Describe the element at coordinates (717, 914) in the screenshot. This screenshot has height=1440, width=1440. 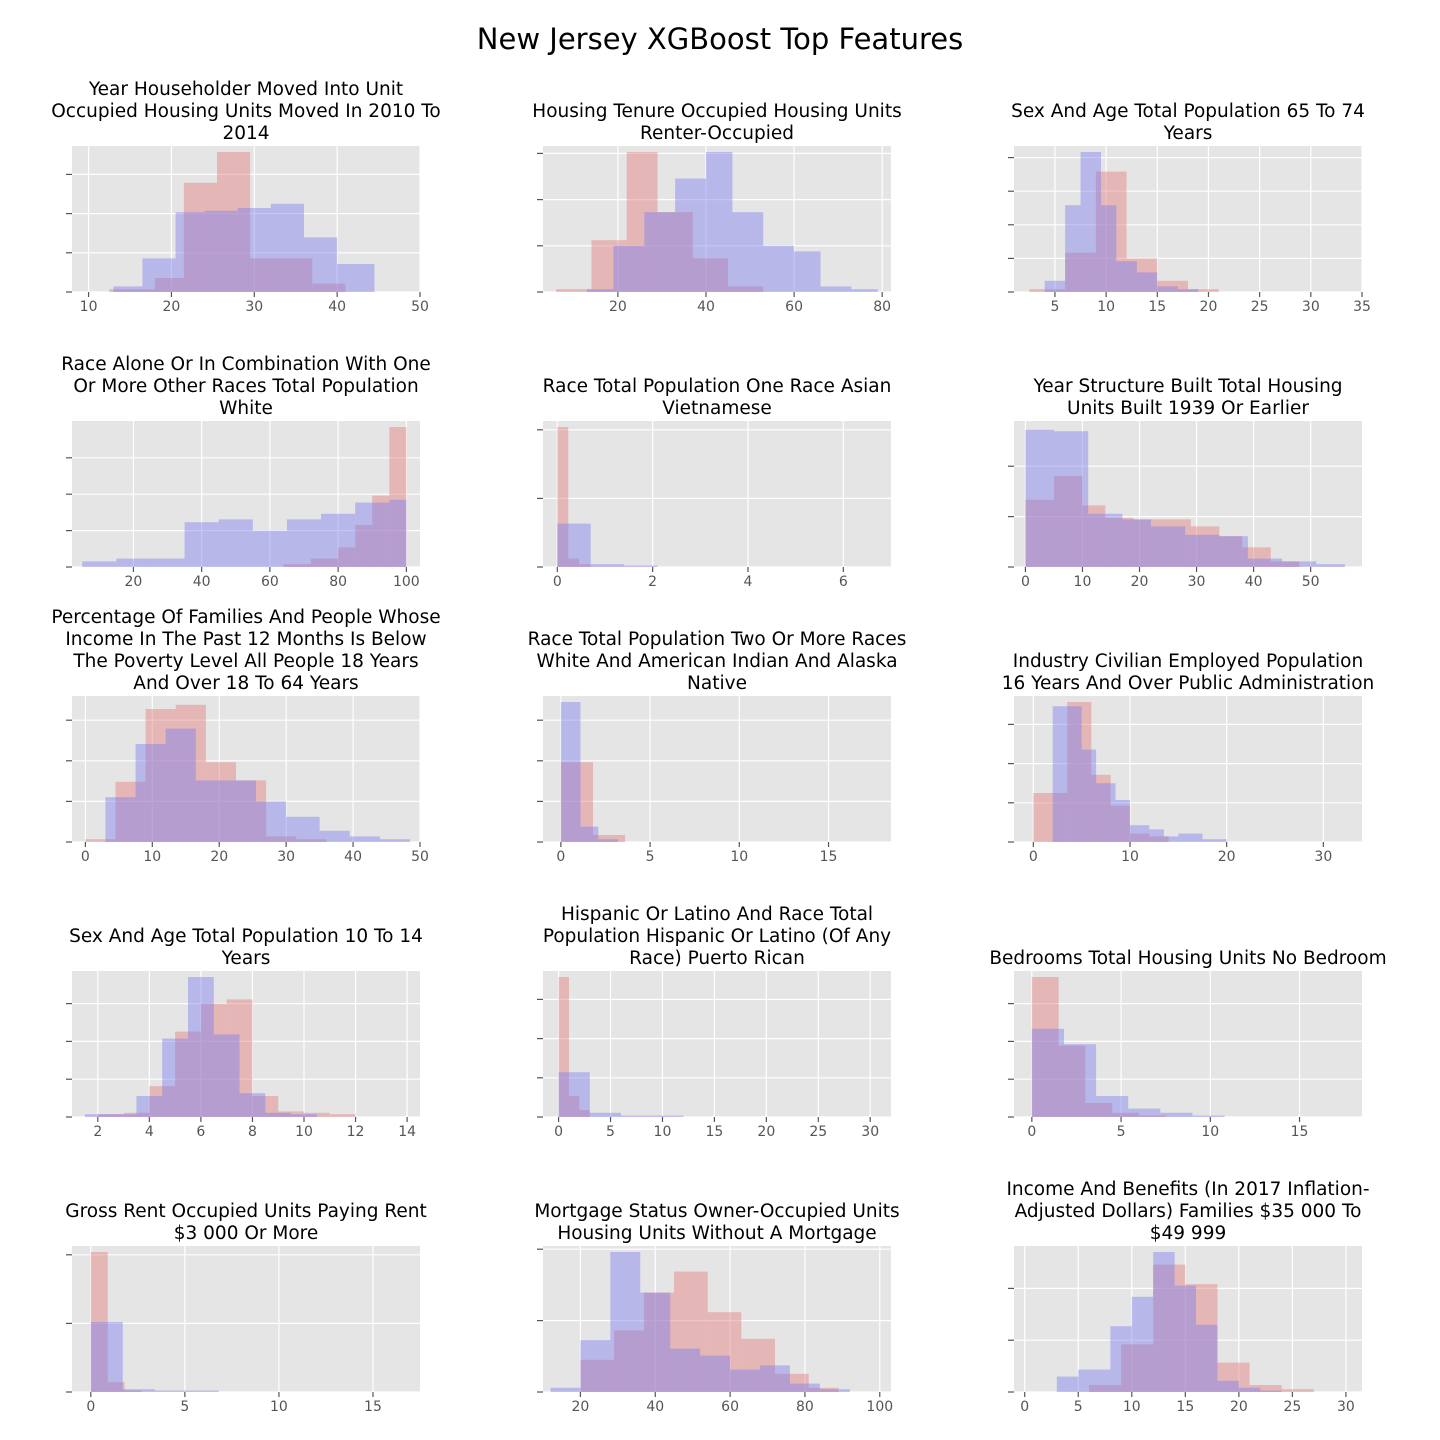
I see `subplot-title: Hispanic Or Latino And Race Total` at that location.